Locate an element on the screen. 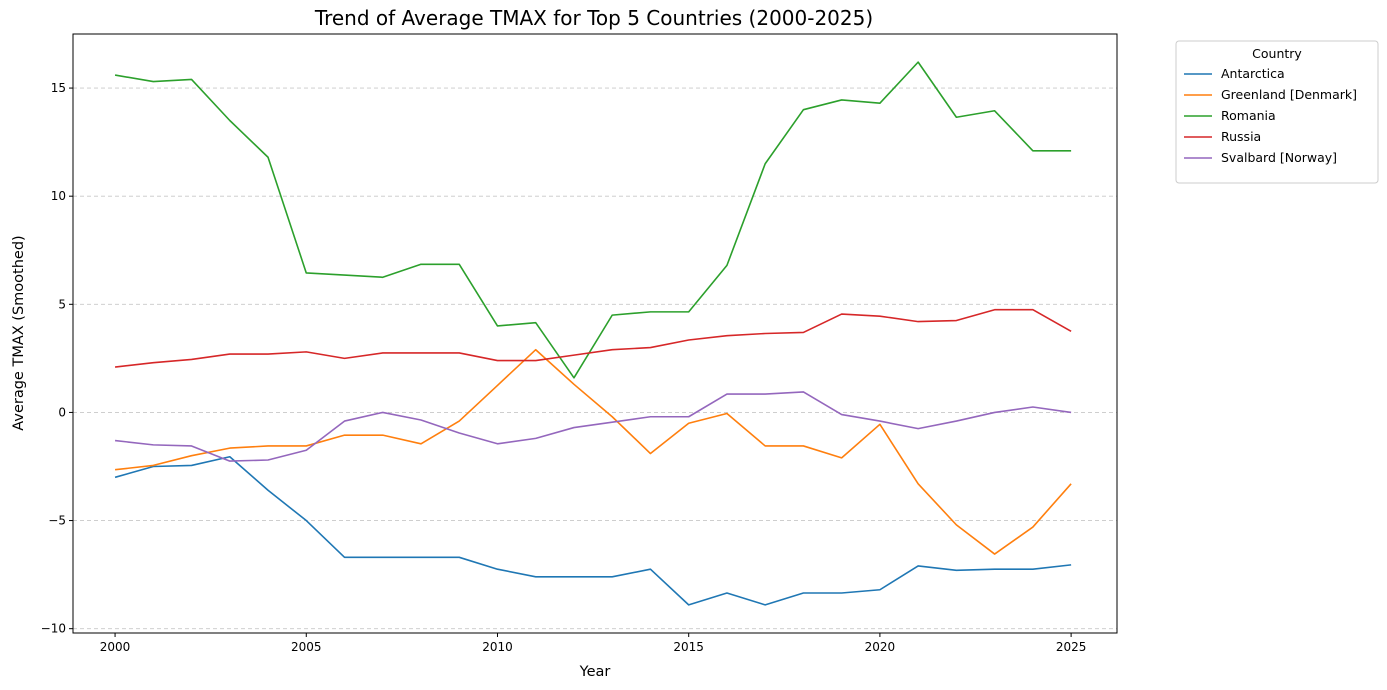  x-tick-label: 2025 is located at coordinates (1071, 647).